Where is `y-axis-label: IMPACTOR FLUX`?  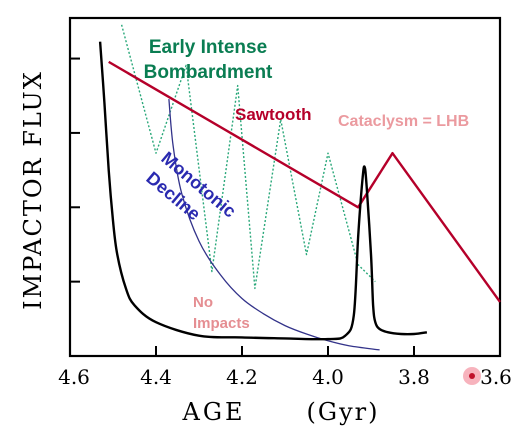 y-axis-label: IMPACTOR FLUX is located at coordinates (33, 190).